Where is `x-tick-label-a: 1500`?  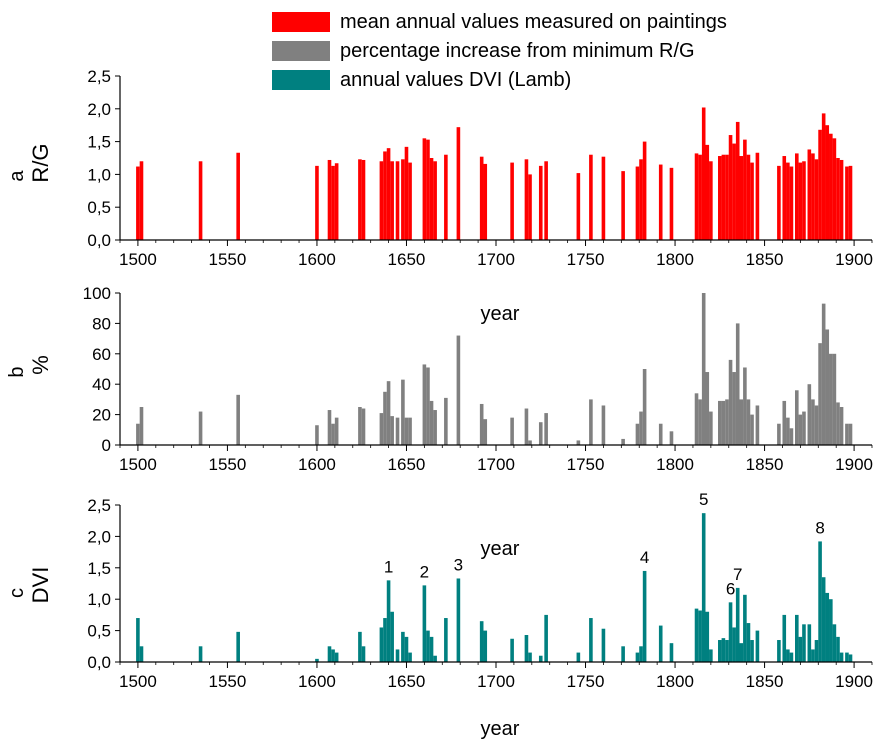 x-tick-label-a: 1500 is located at coordinates (138, 259).